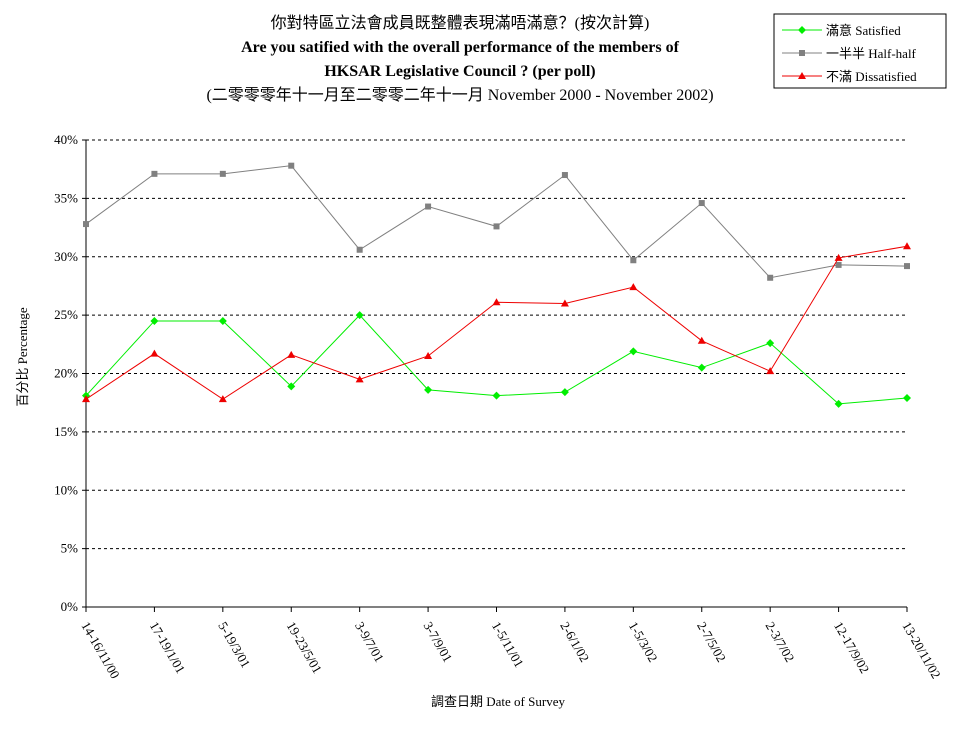 This screenshot has width=977, height=729. Describe the element at coordinates (70, 606) in the screenshot. I see `y-tick-label: 0%` at that location.